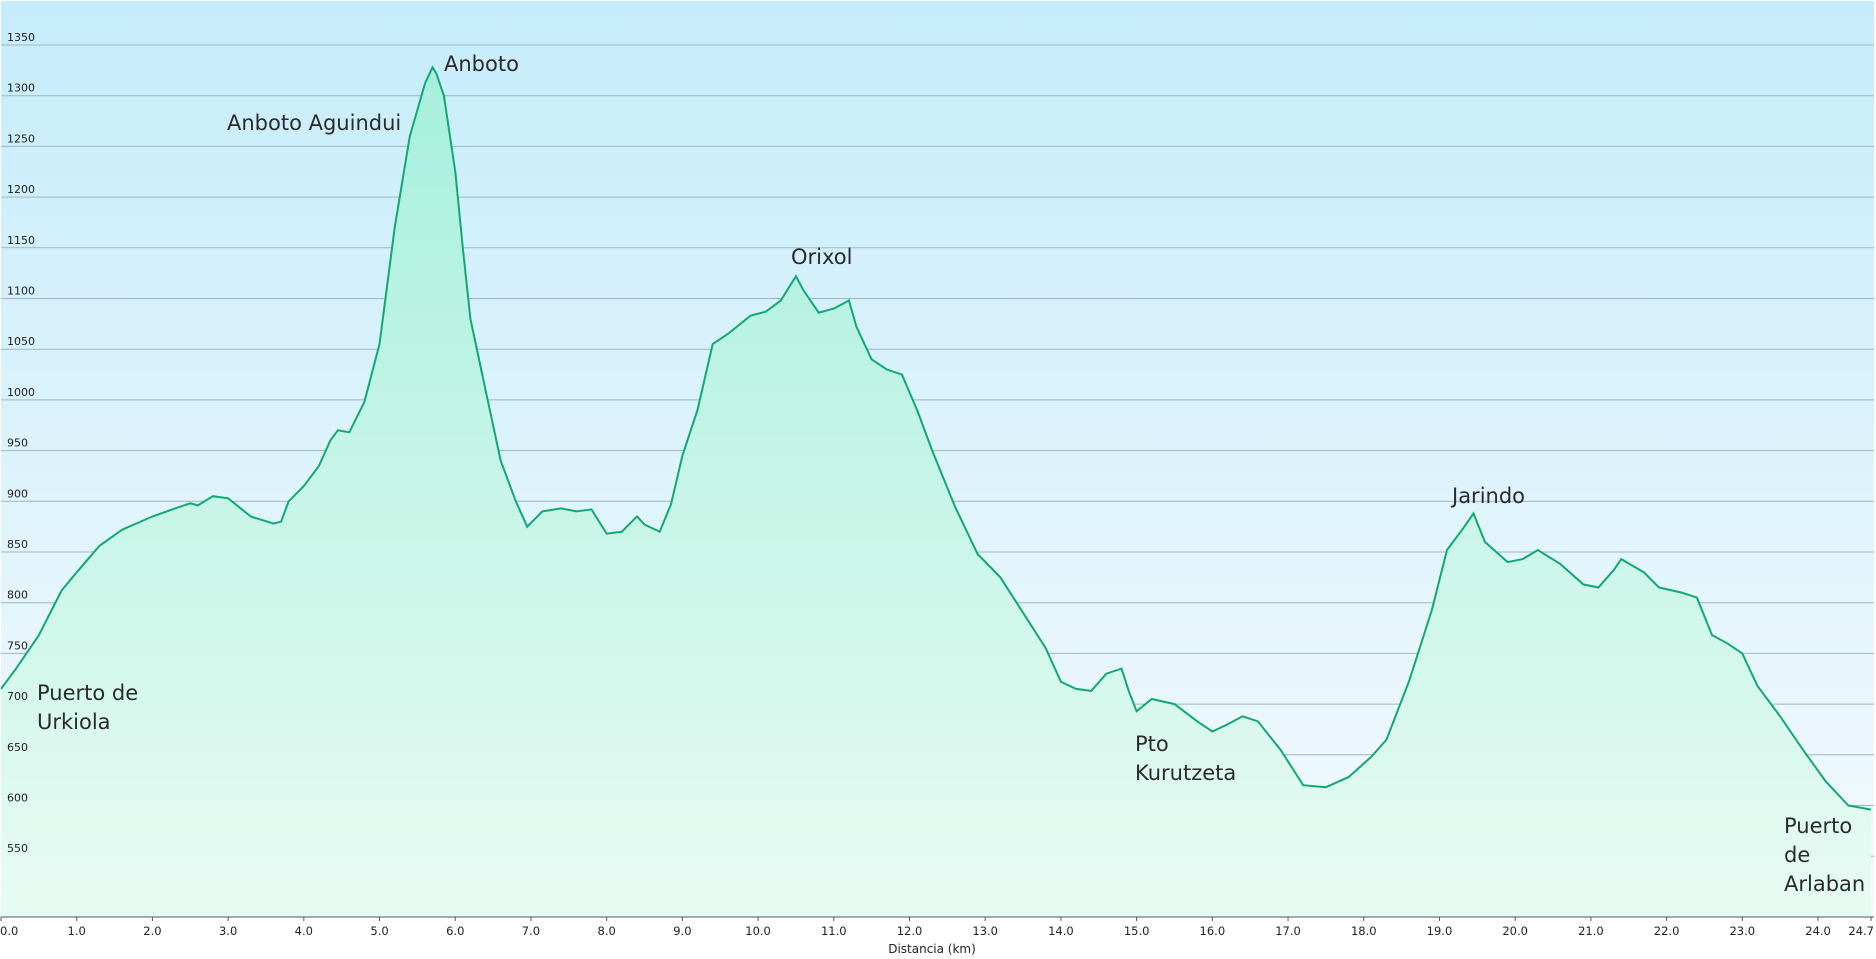 Image resolution: width=1876 pixels, height=959 pixels. Describe the element at coordinates (17, 798) in the screenshot. I see `y-tick-label: 600` at that location.